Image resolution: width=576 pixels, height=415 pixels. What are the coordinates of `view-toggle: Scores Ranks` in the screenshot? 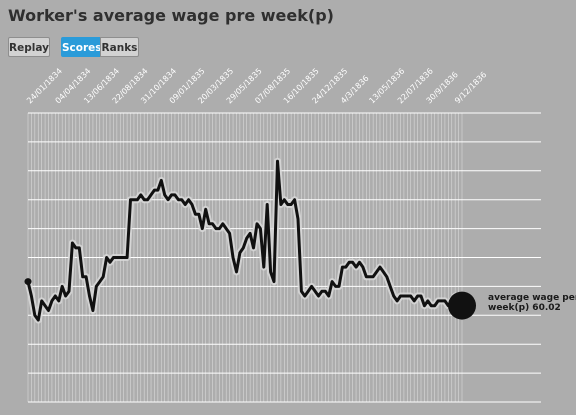 It's located at (100, 47).